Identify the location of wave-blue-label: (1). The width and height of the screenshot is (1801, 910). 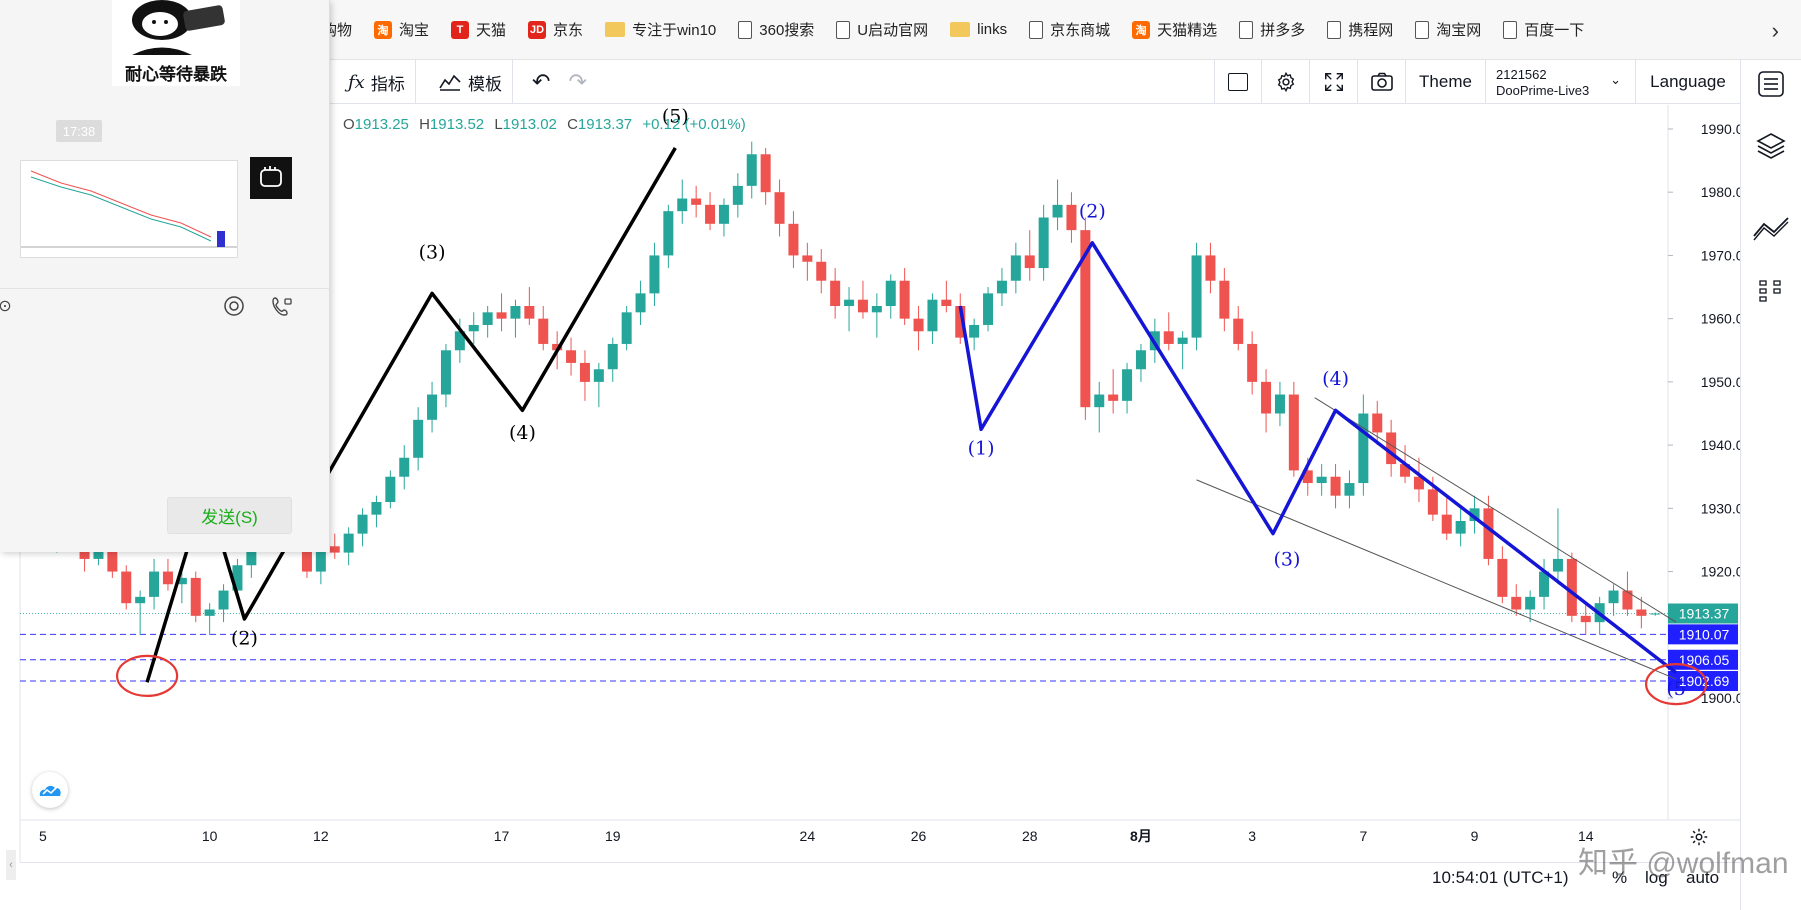
(981, 449).